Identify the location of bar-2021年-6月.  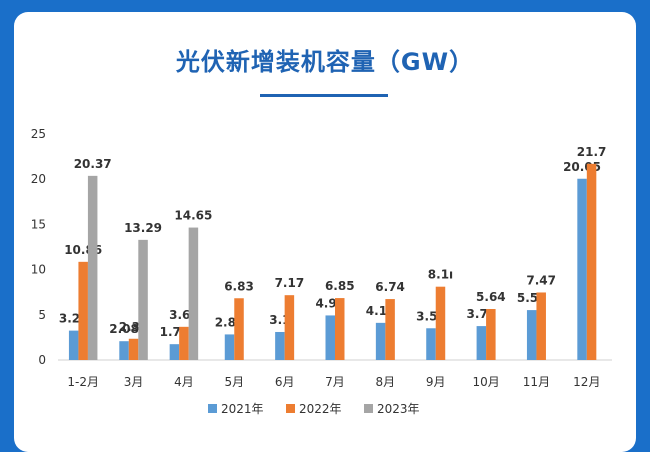
(280, 345).